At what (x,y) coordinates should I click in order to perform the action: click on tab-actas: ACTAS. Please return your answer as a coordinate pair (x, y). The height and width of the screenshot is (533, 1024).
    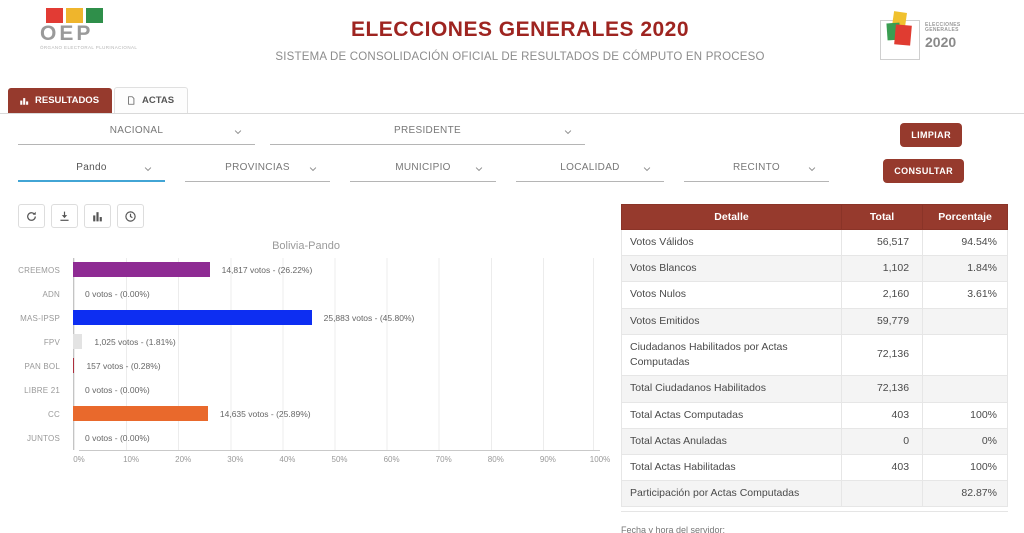
    Looking at the image, I should click on (151, 100).